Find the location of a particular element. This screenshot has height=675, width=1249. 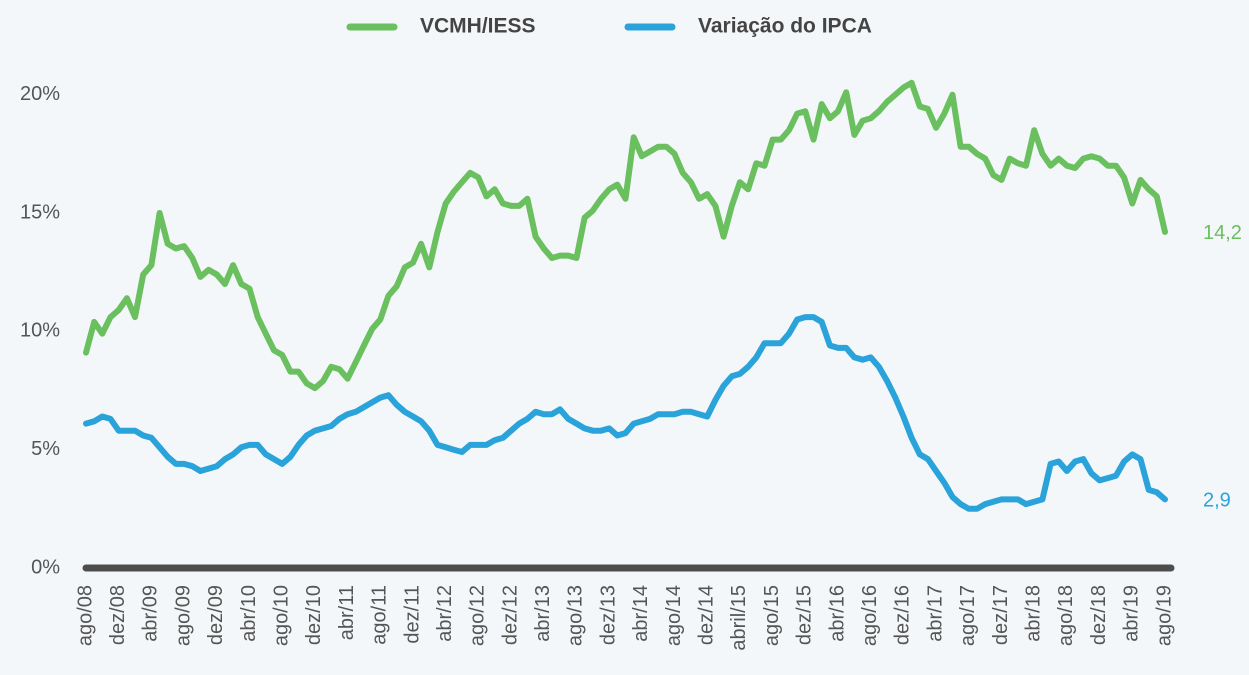

x-tick-label: dez/13 is located at coordinates (608, 615).